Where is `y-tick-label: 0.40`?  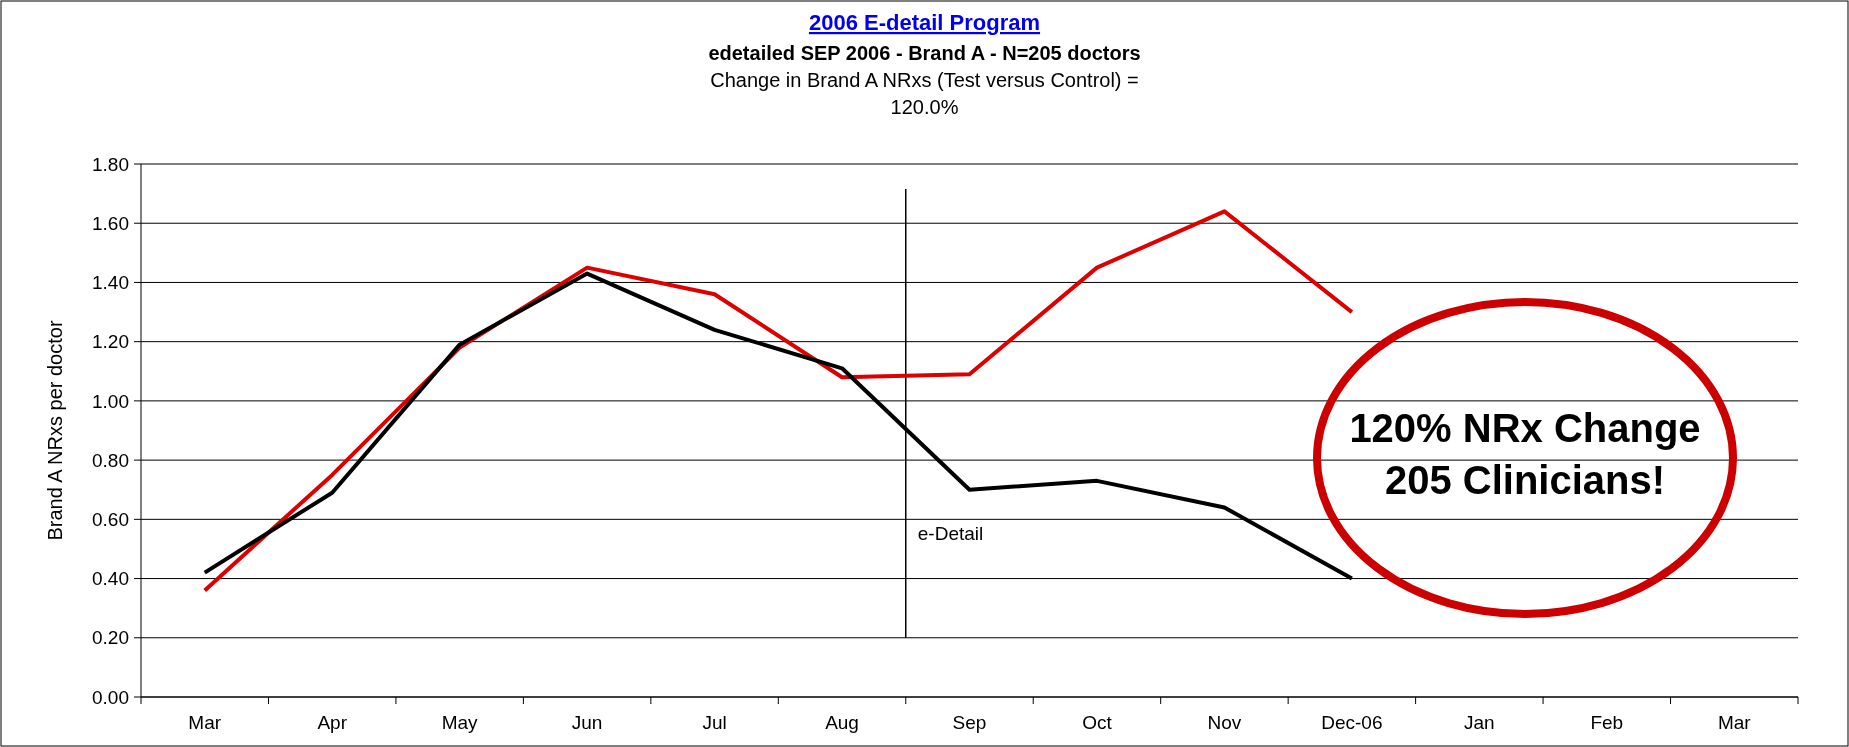 y-tick-label: 0.40 is located at coordinates (110, 579).